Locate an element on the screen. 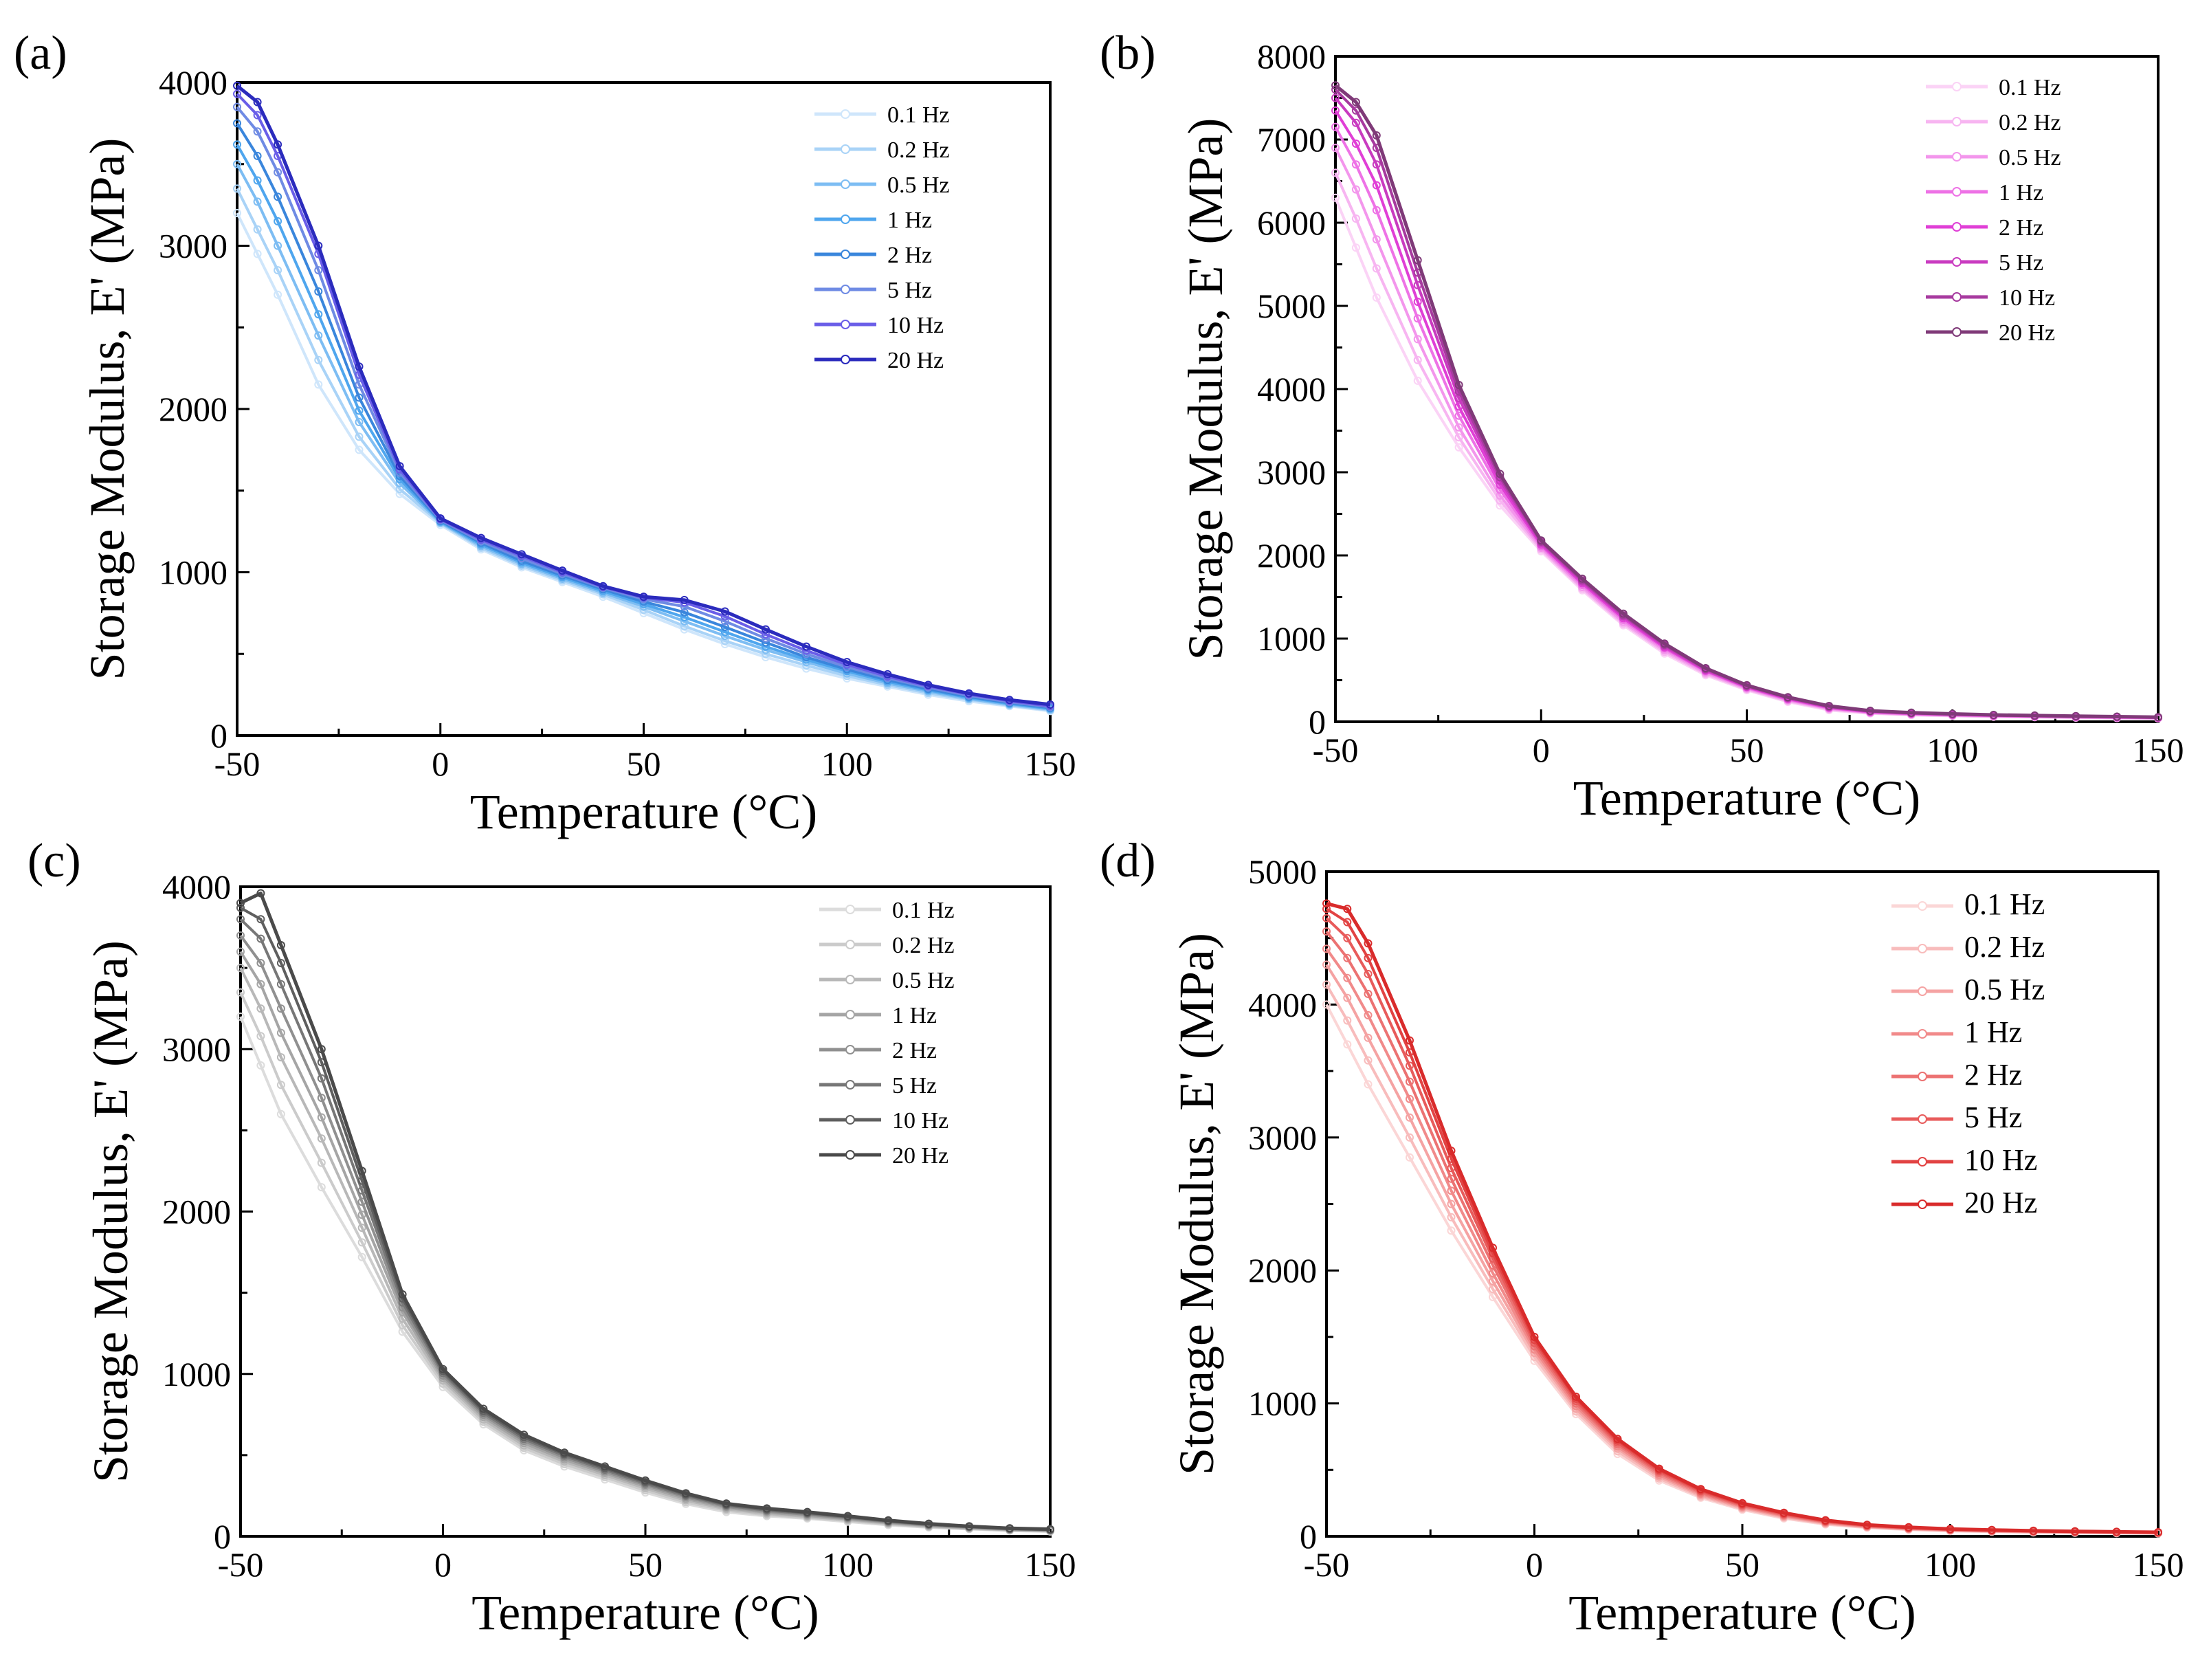 This screenshot has width=2198, height=1680. x-tick-label: 50 is located at coordinates (644, 763).